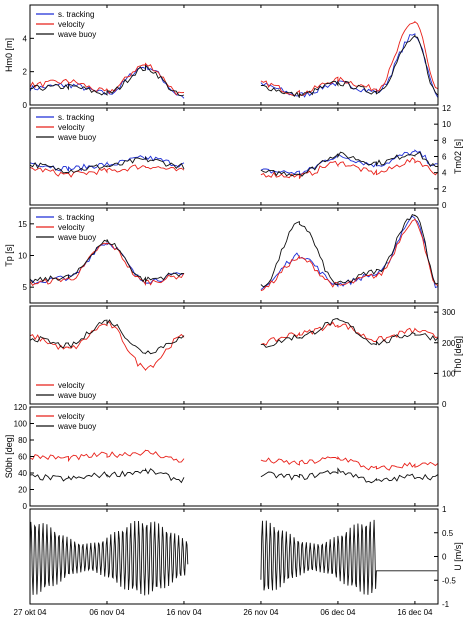 This screenshot has width=474, height=620. I want to click on ytick-label-hm0-1: 2, so click(25, 72).